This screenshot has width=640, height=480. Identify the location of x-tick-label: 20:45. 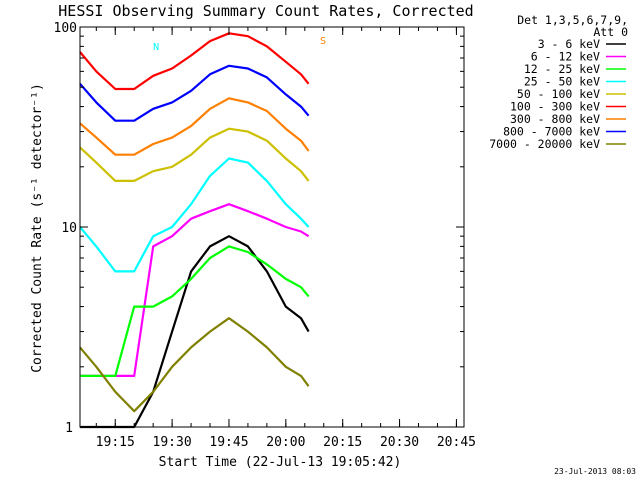
(456, 442).